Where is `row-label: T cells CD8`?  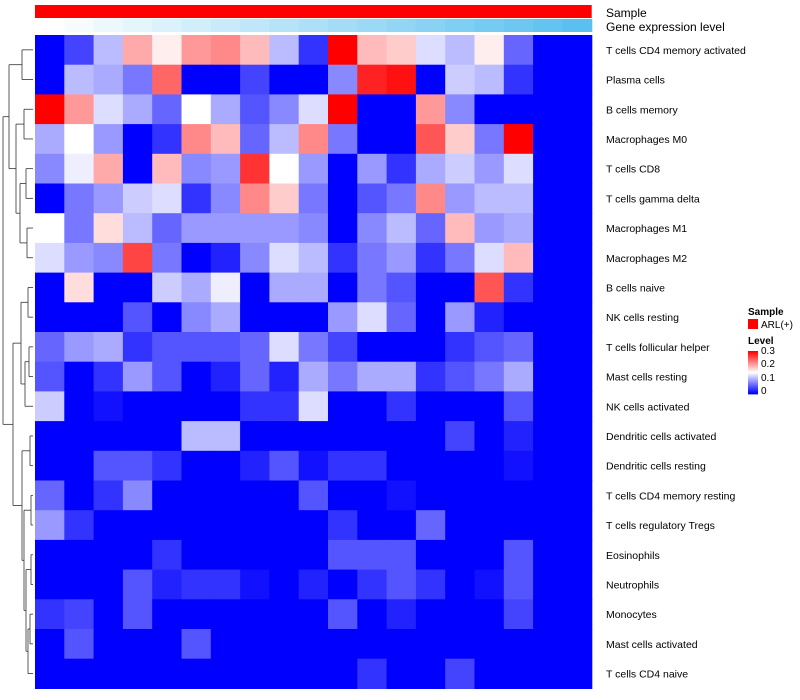 row-label: T cells CD8 is located at coordinates (633, 170).